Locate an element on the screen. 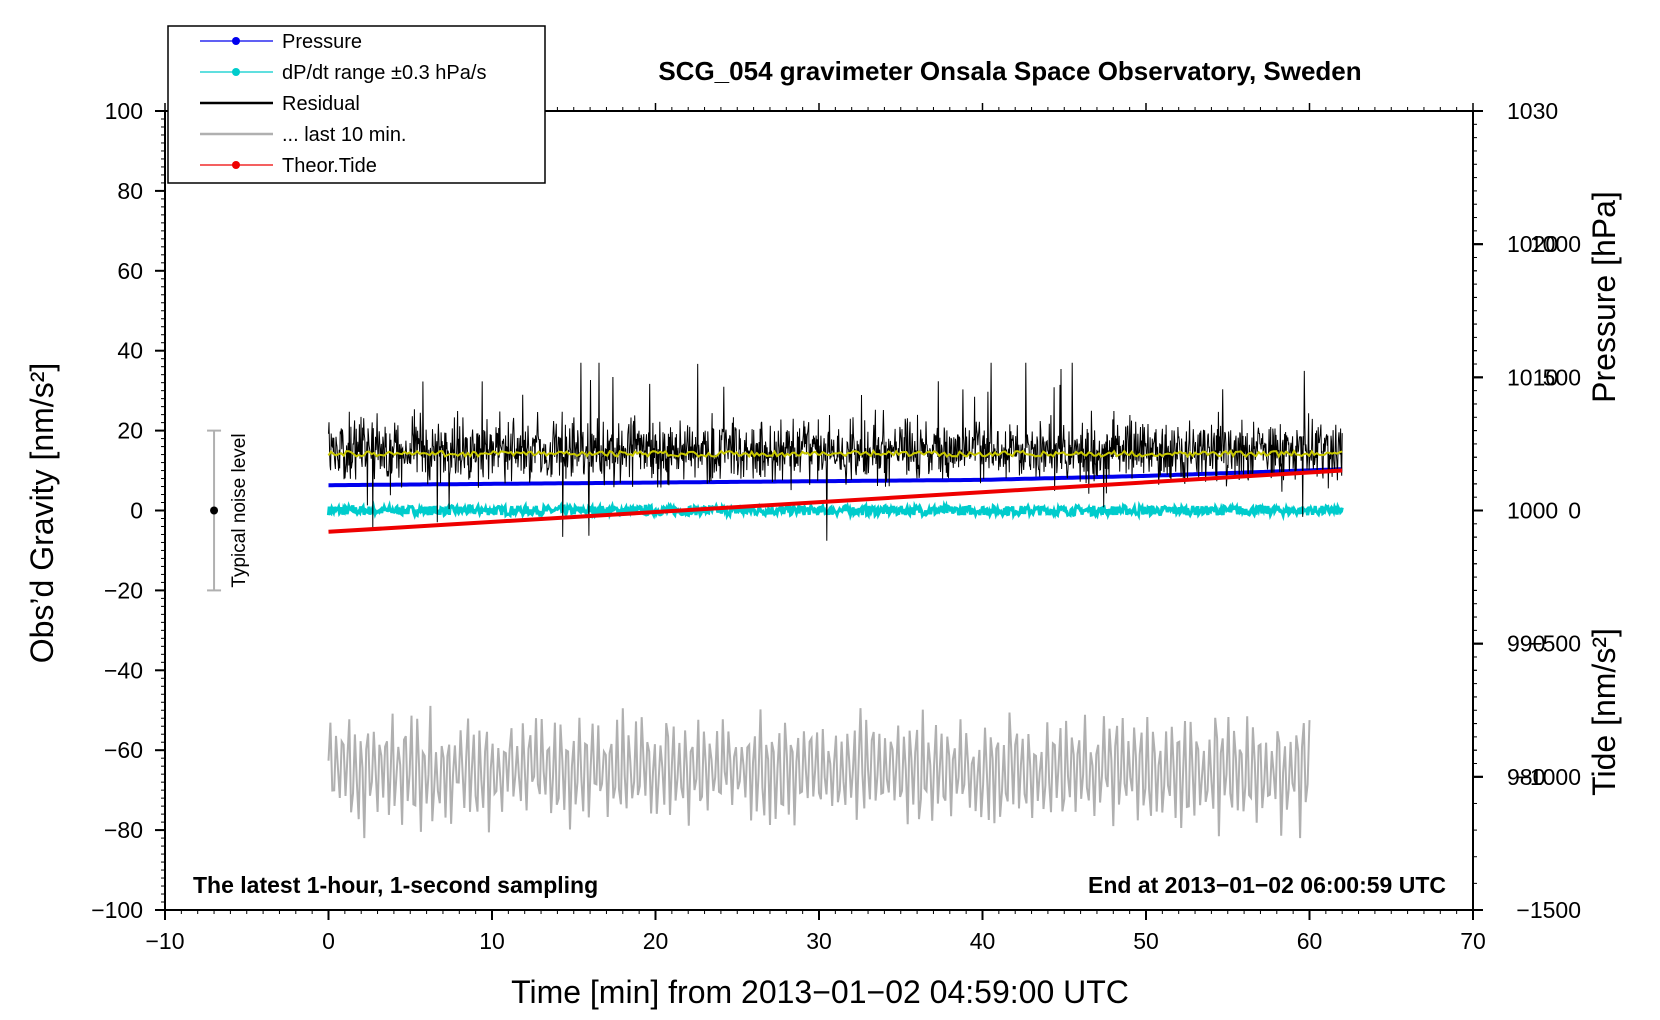 The image size is (1660, 1020). legend-label: Residual is located at coordinates (321, 104).